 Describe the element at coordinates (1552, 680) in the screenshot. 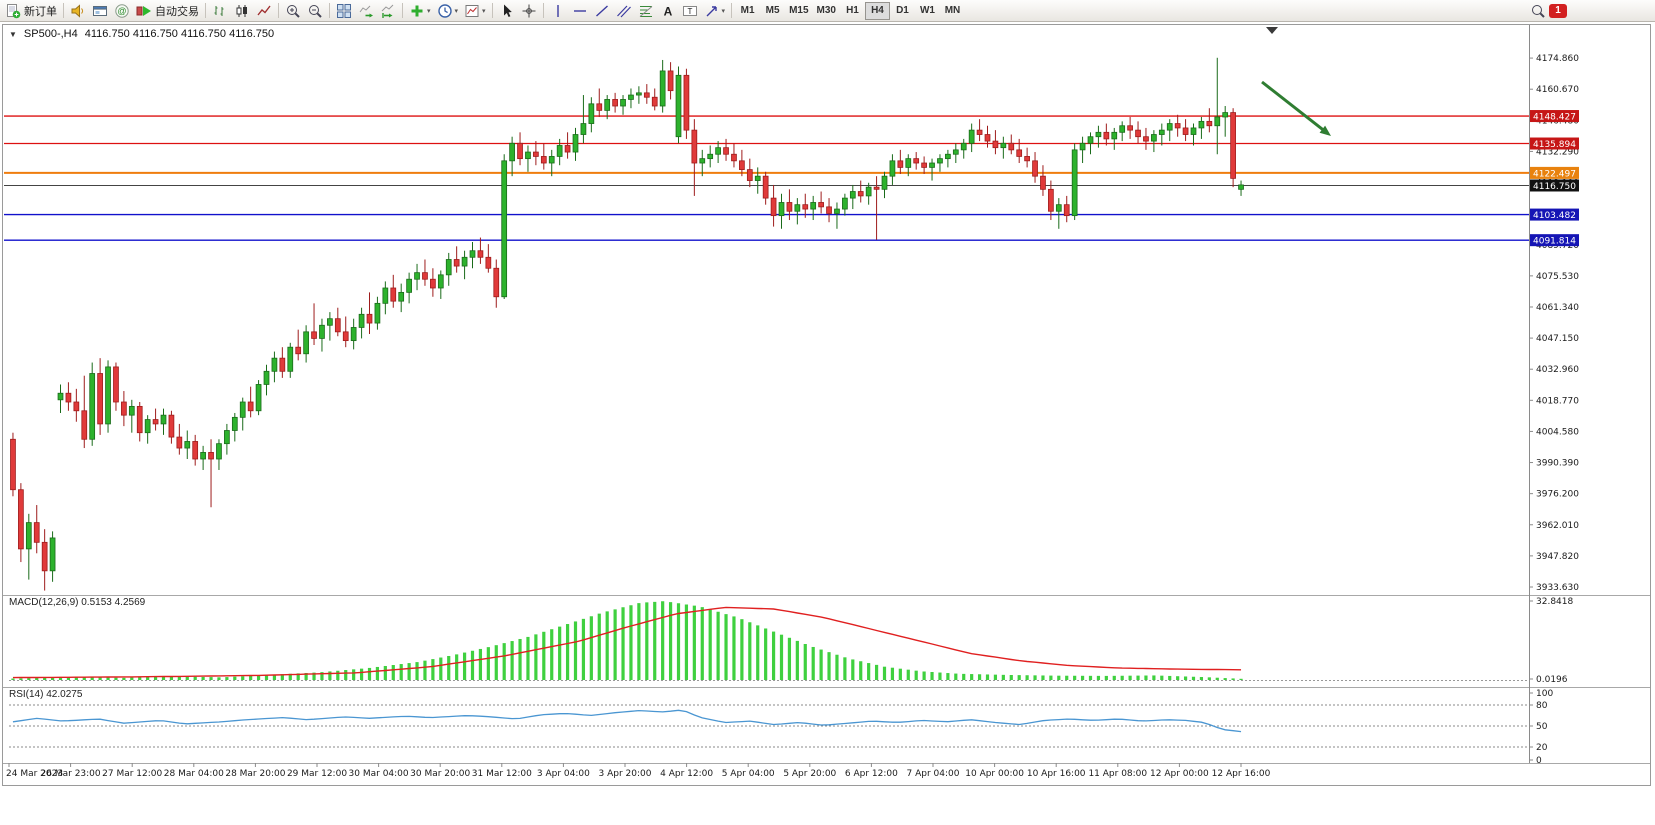

I see `svg-text: 0.0196` at that location.